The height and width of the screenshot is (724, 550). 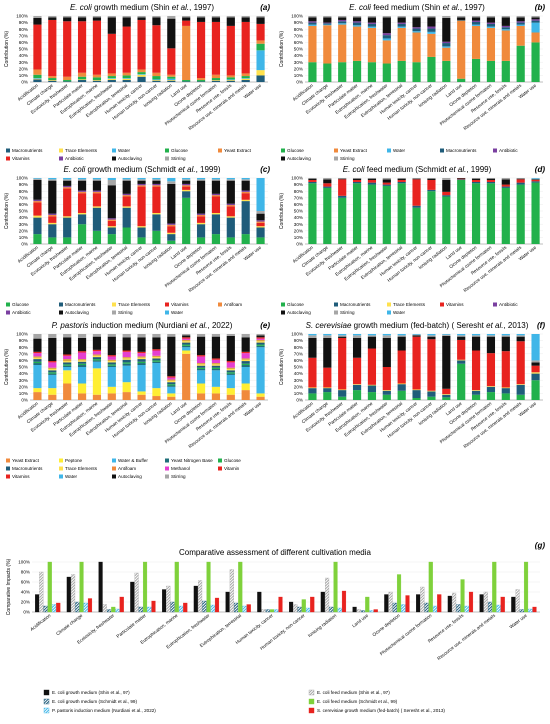 What do you see at coordinates (23, 75) in the screenshot?
I see `y-tick-label: 10%` at bounding box center [23, 75].